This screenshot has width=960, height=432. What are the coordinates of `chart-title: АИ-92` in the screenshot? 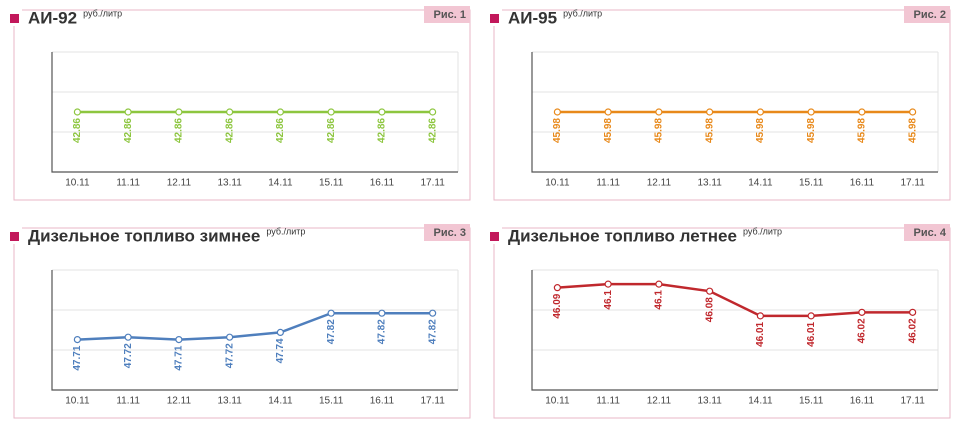 It's located at (52, 17).